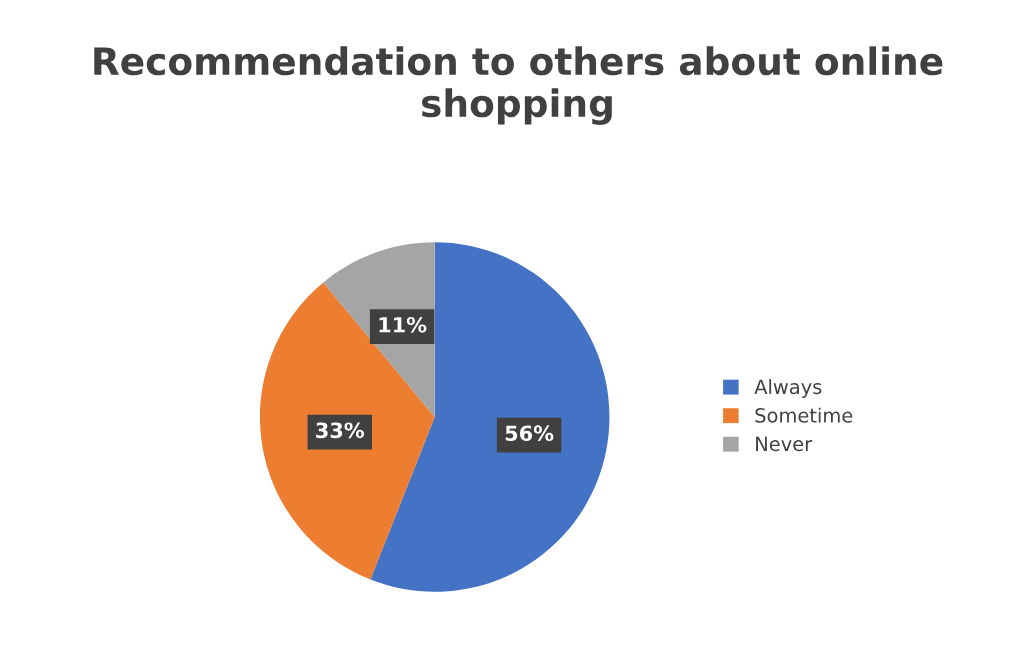 This screenshot has height=662, width=1035. I want to click on legend-label: Sometime, so click(804, 415).